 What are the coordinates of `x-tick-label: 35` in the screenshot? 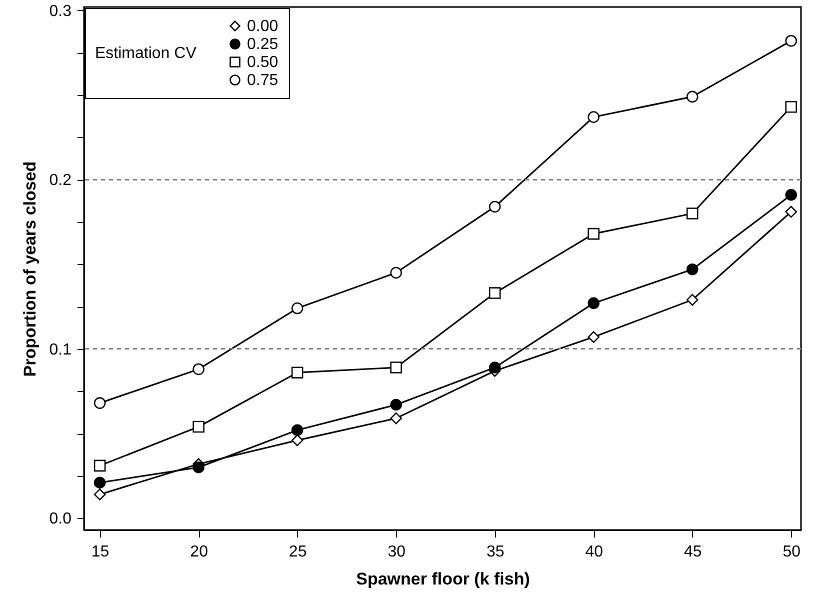 It's located at (495, 552).